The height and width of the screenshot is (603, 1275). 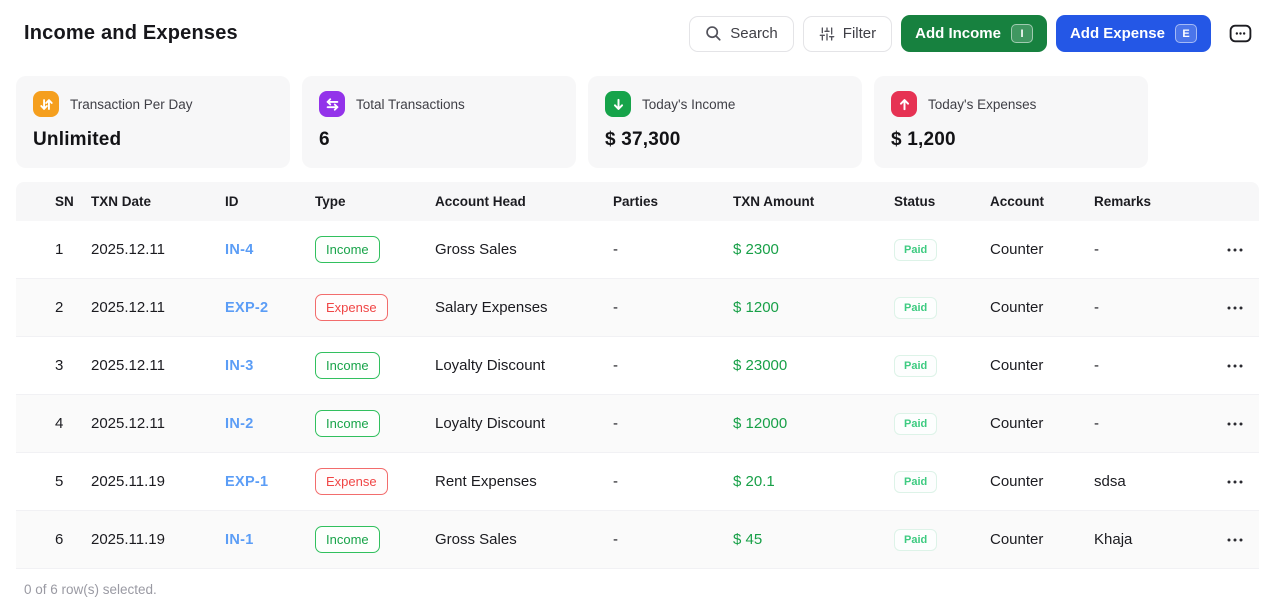 I want to click on cell-remarks: sdsa, so click(x=1110, y=481).